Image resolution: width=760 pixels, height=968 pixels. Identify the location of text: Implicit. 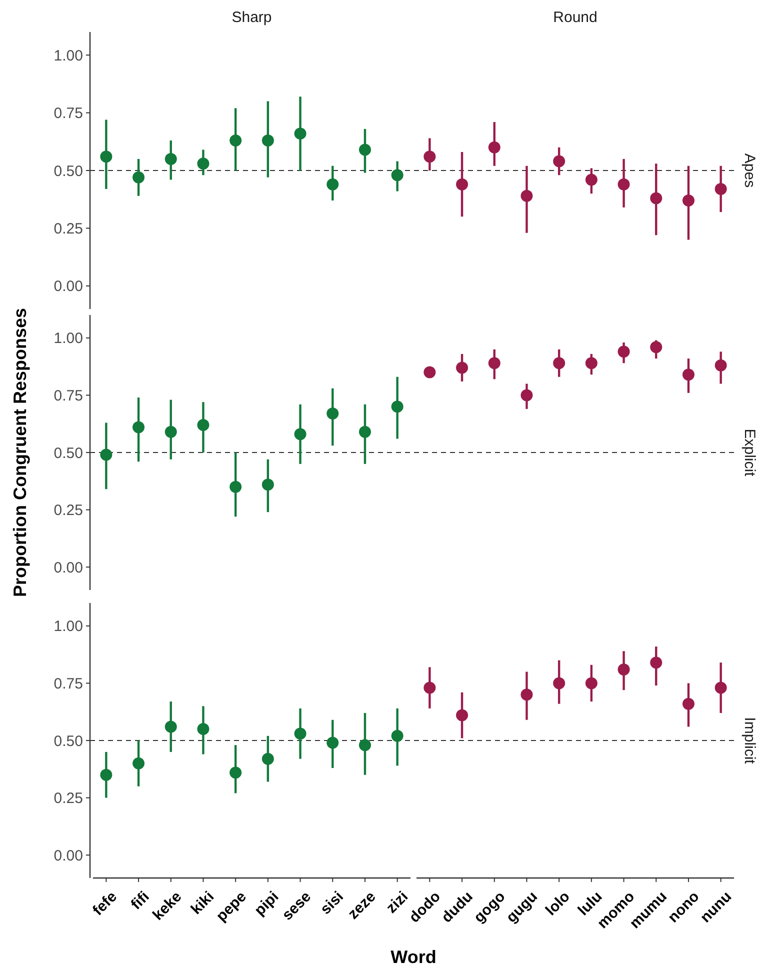
(749, 741).